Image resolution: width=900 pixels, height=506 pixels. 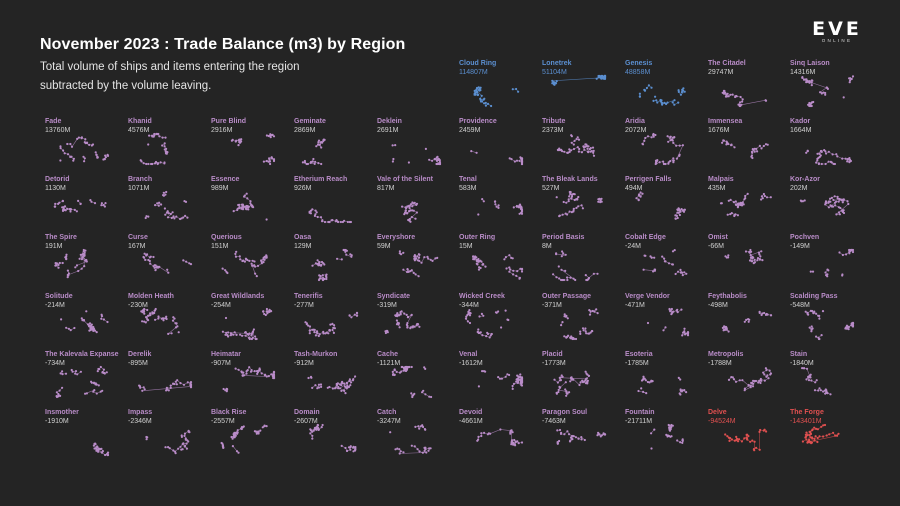 What do you see at coordinates (62, 412) in the screenshot?
I see `region-name: Insmother` at bounding box center [62, 412].